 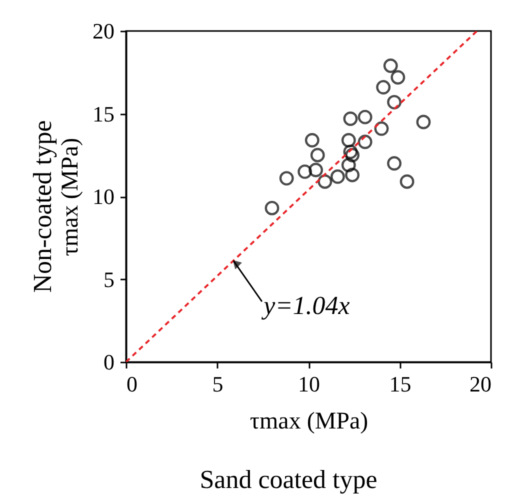 What do you see at coordinates (305, 305) in the screenshot?
I see `annotation: y=1.04x` at bounding box center [305, 305].